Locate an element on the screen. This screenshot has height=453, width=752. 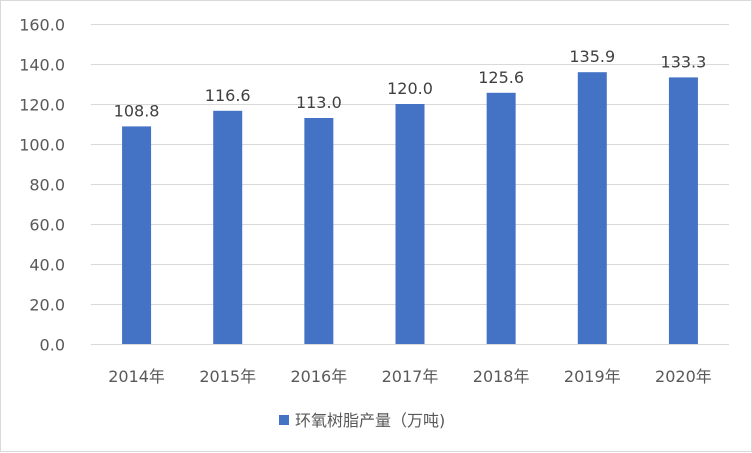
y-tick-label: 100.0 is located at coordinates (42, 145).